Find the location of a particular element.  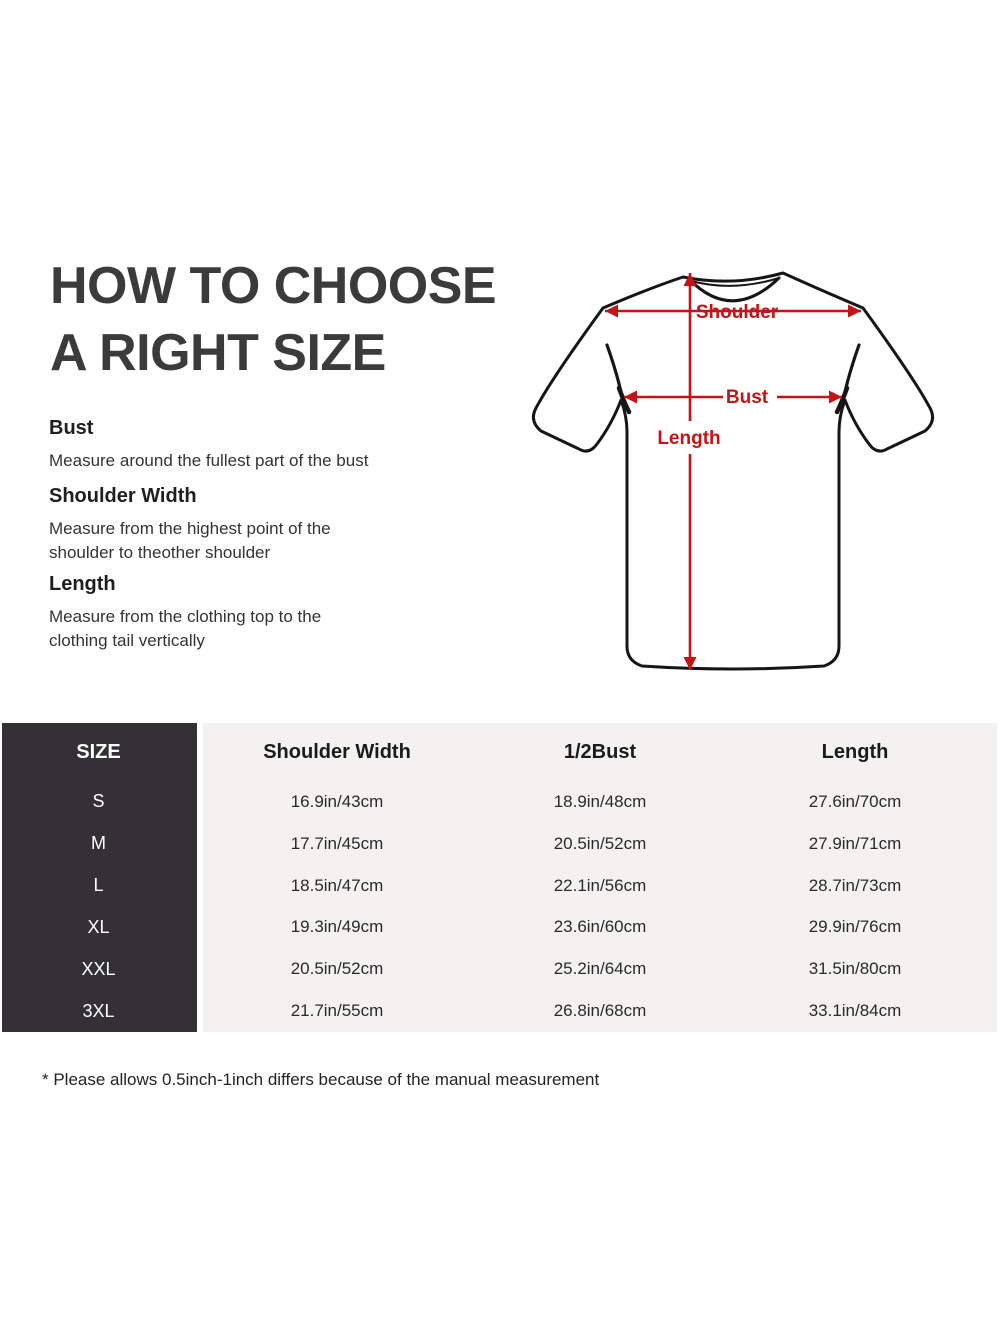

header-shoulder-width: Shoulder Width is located at coordinates (337, 751).